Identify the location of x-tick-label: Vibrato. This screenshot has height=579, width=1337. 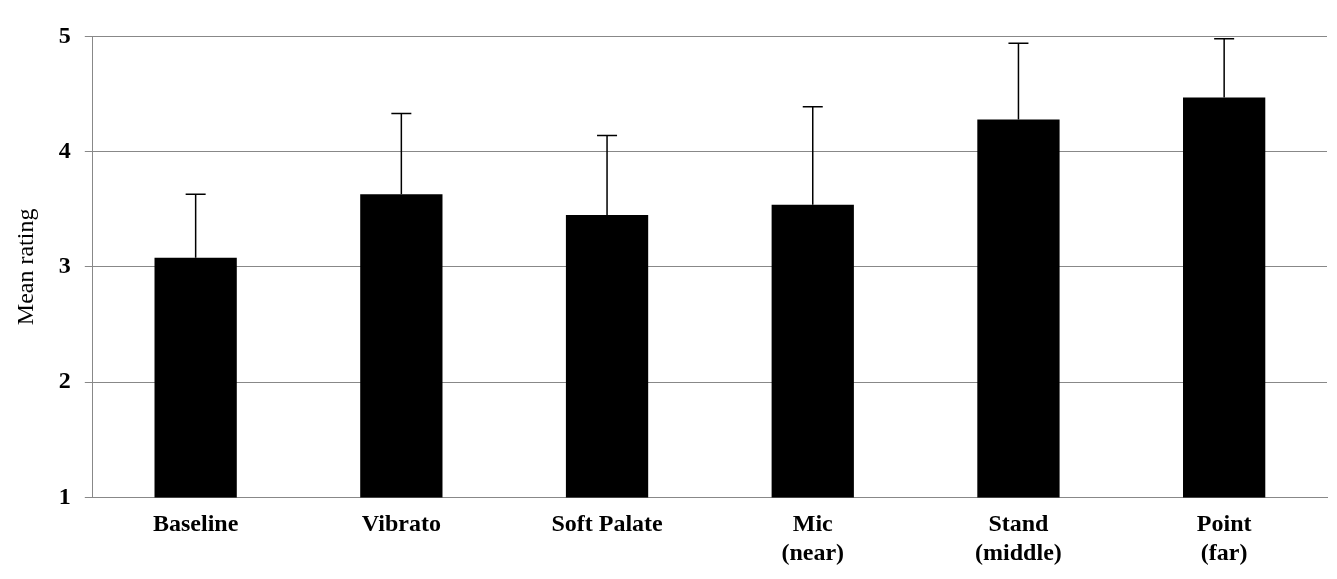
(401, 523).